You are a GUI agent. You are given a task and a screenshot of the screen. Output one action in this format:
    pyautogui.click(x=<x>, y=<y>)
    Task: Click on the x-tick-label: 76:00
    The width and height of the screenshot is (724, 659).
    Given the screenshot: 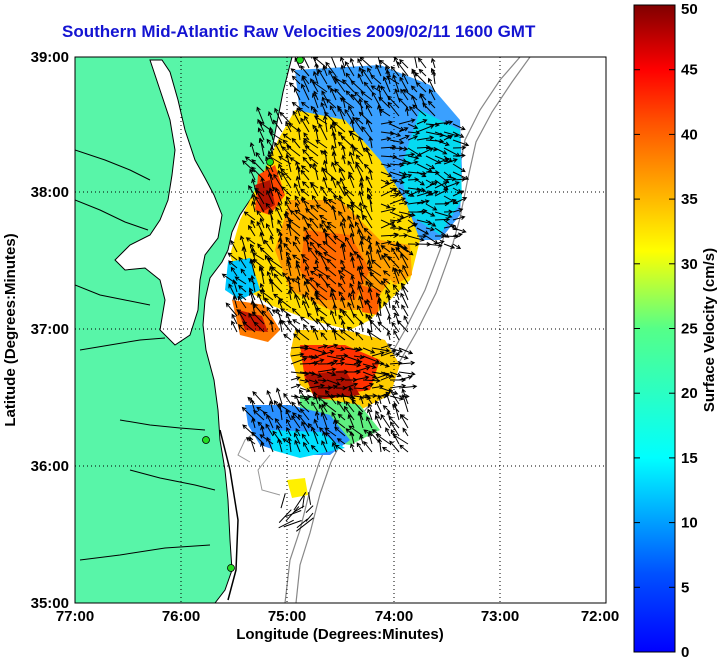 What is the action you would take?
    pyautogui.click(x=181, y=616)
    